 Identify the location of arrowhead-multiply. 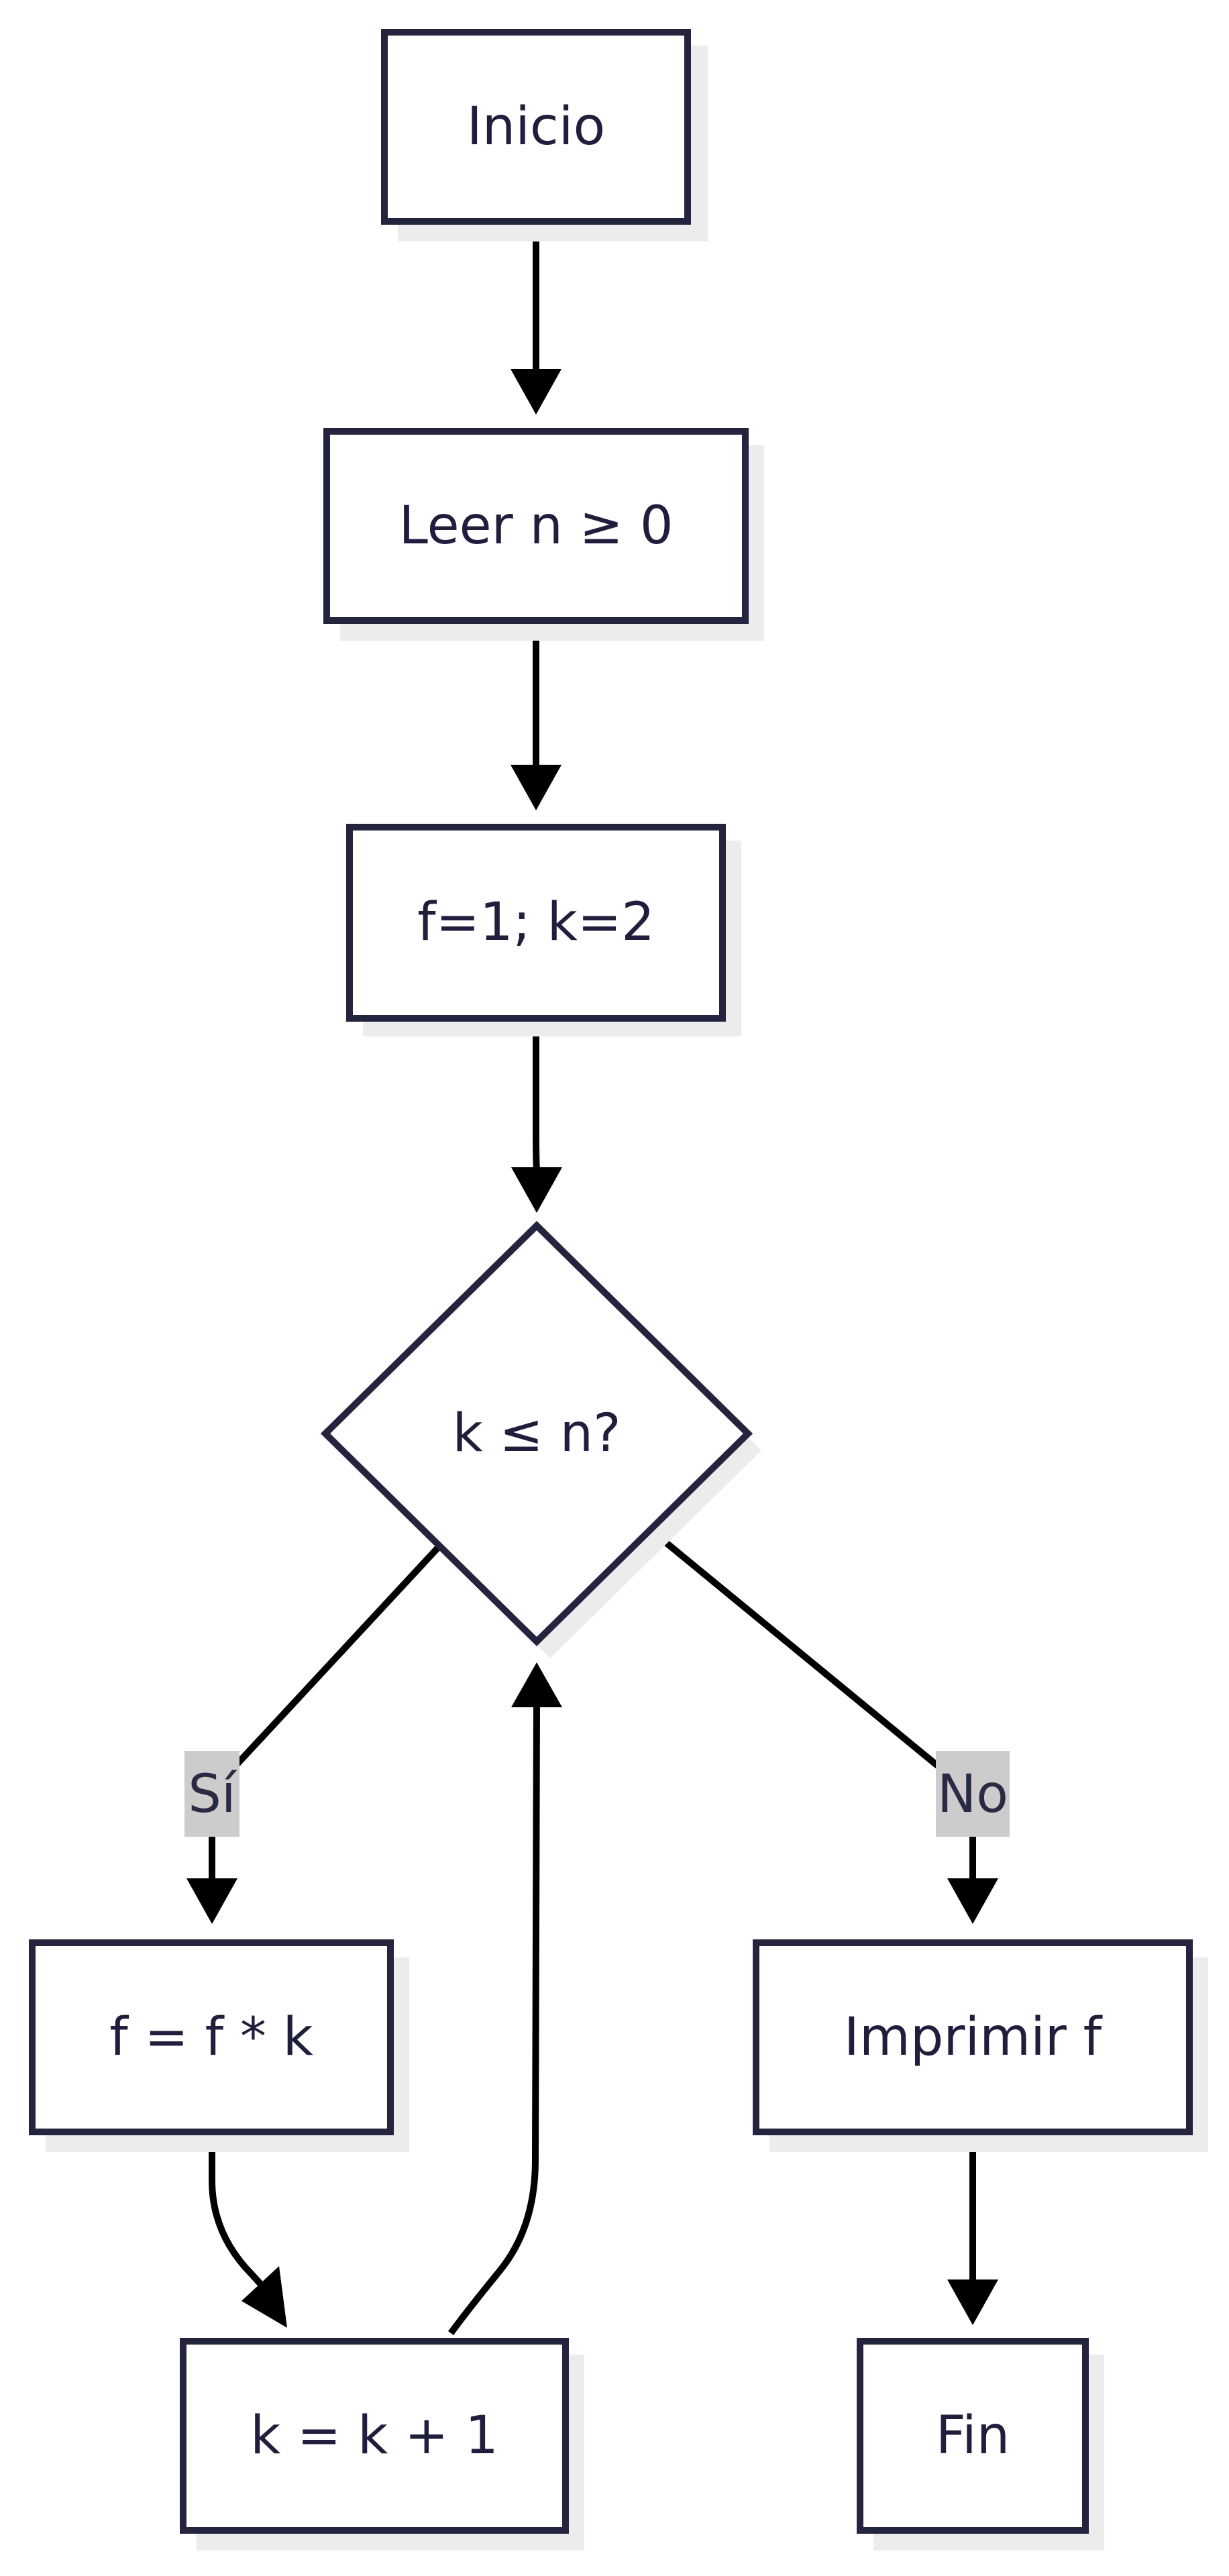
(212, 1901).